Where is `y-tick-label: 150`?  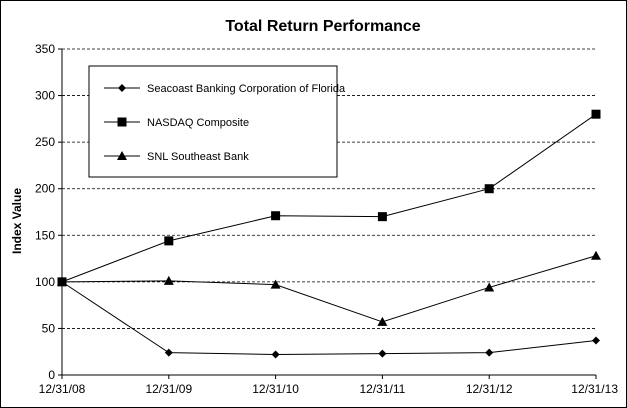 y-tick-label: 150 is located at coordinates (45, 235).